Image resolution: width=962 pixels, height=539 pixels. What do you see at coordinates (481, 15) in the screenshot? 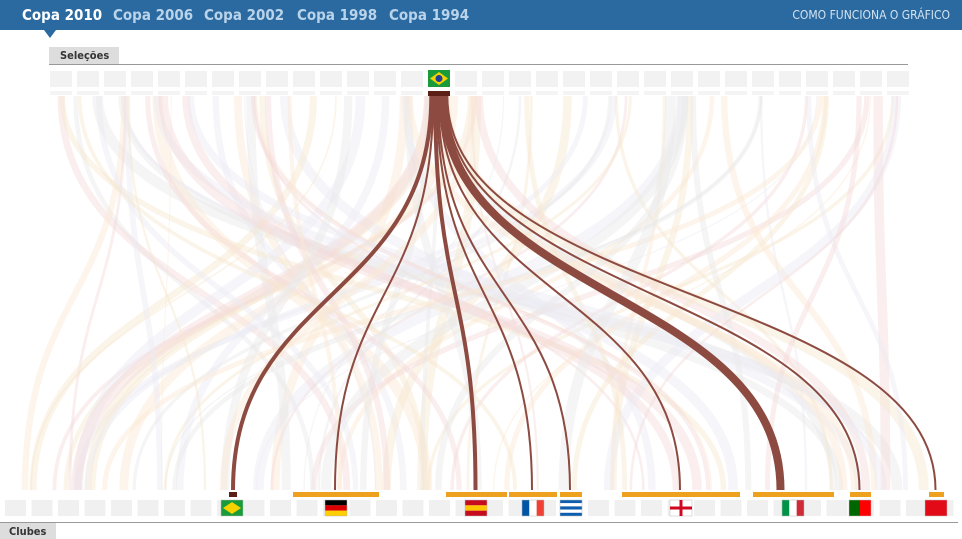
I see `header-bar` at bounding box center [481, 15].